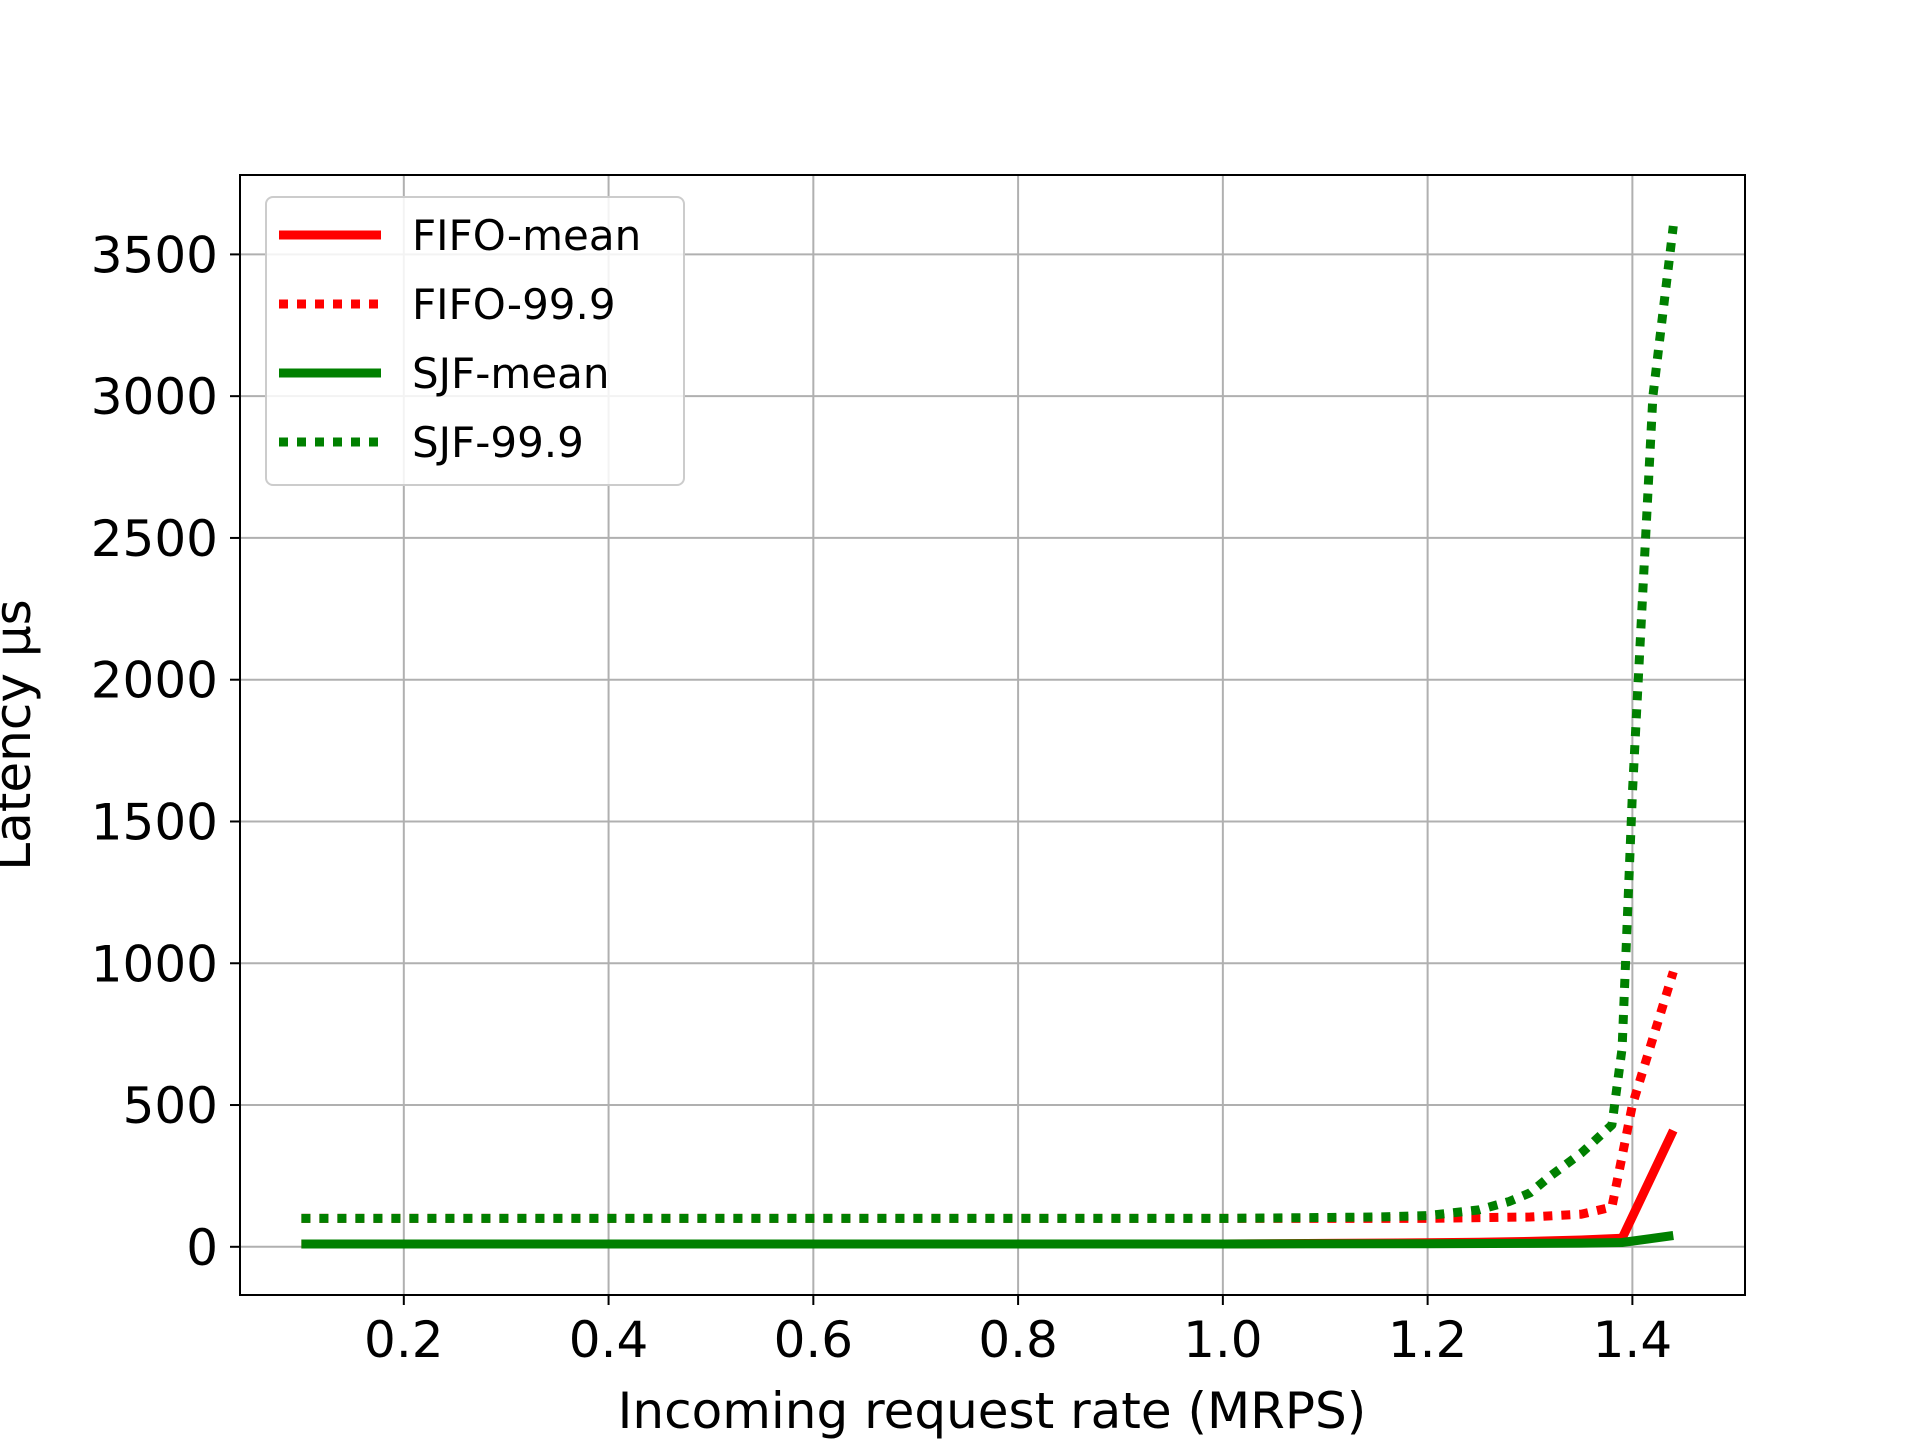  What do you see at coordinates (989, 1188) in the screenshot?
I see `series-line-fifo-mean` at bounding box center [989, 1188].